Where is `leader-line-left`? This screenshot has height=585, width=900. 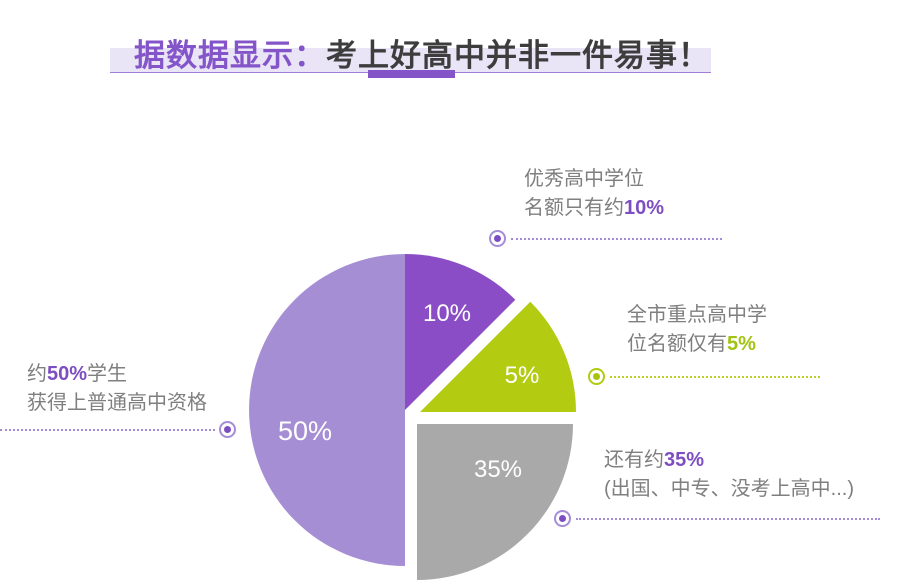 leader-line-left is located at coordinates (107, 430).